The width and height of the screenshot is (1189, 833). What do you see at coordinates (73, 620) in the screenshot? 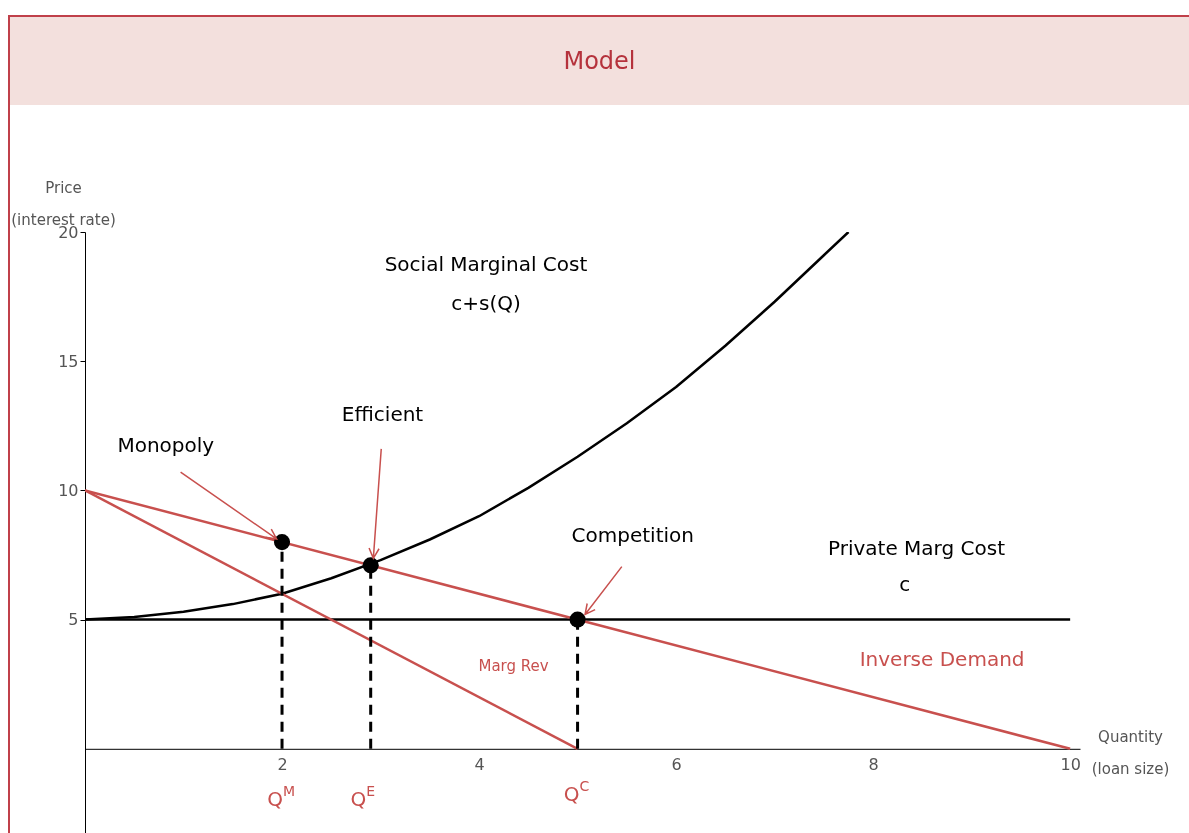
I see `y-tick-label: 5` at bounding box center [73, 620].